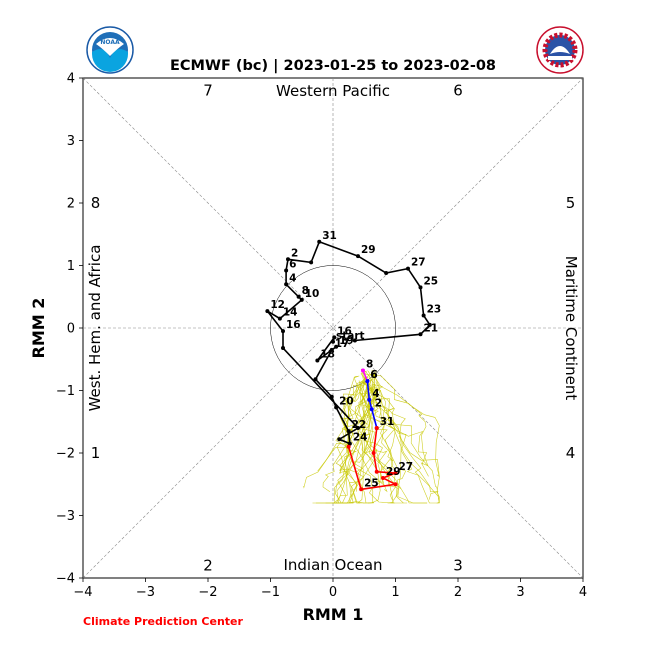 Image resolution: width=650 pixels, height=650 pixels. Describe the element at coordinates (208, 91) in the screenshot. I see `phase-label: 7` at that location.